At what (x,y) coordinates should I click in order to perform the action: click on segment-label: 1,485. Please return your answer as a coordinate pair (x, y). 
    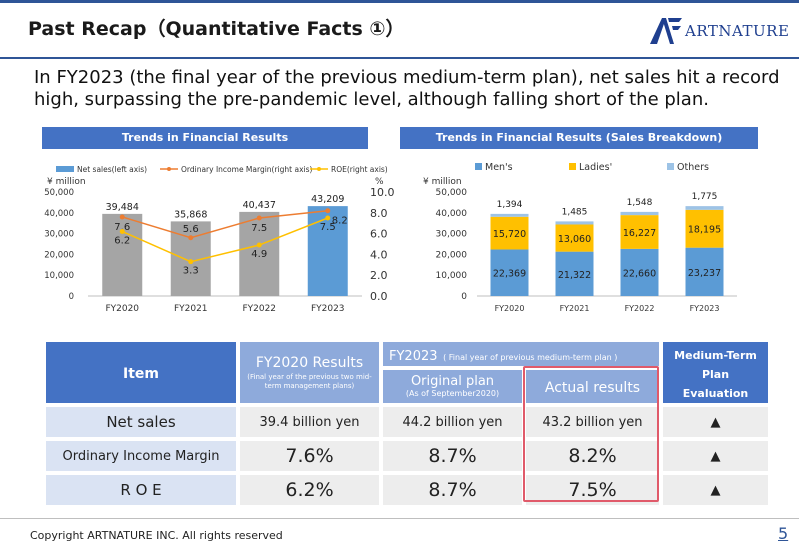
    Looking at the image, I should click on (575, 212).